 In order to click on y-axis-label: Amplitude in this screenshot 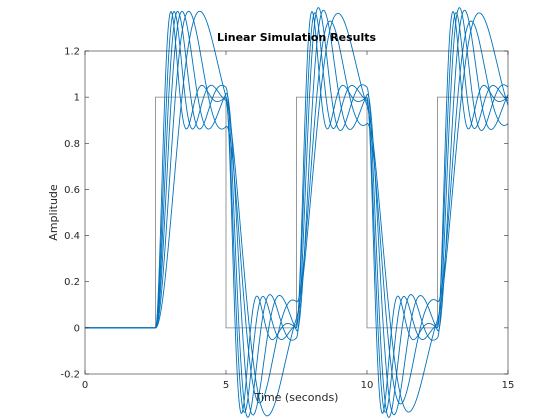, I will do `click(53, 212)`.